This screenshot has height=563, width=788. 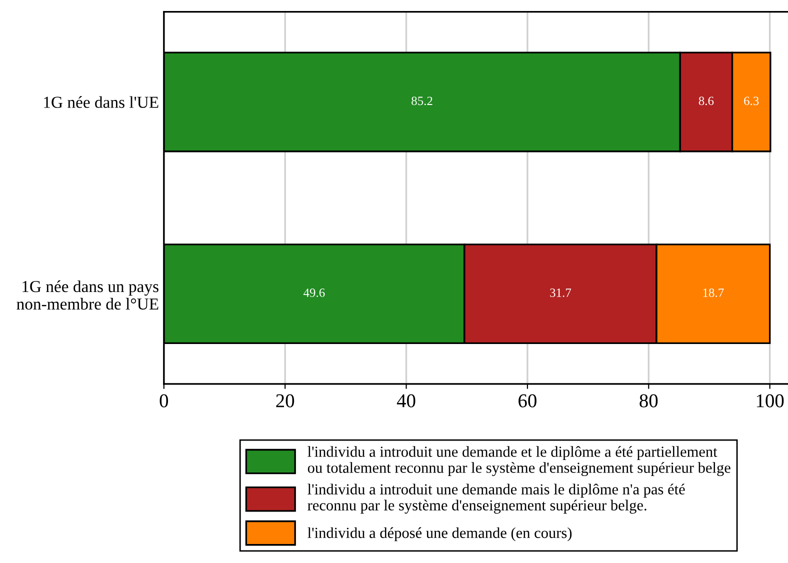 What do you see at coordinates (406, 401) in the screenshot?
I see `x-tick-label: 40` at bounding box center [406, 401].